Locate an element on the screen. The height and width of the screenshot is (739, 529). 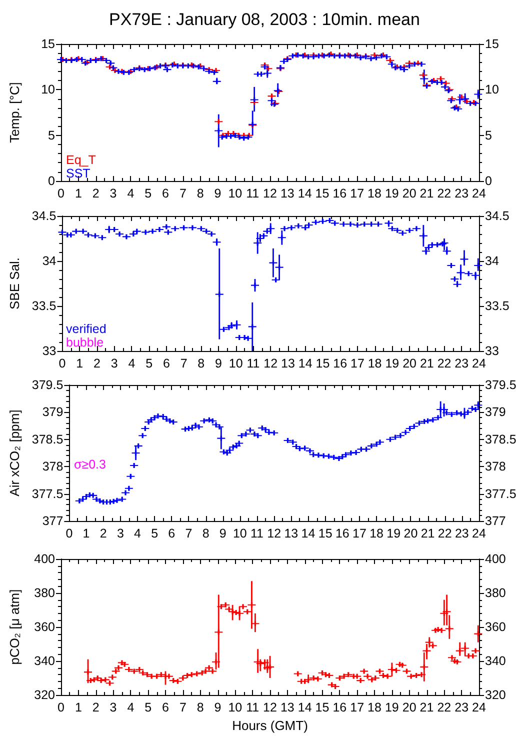
y-axis-title: SBE Sal. is located at coordinates (14, 283).